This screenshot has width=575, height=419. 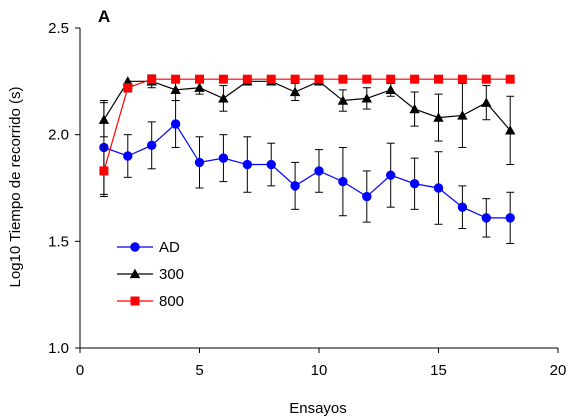 I want to click on legend-label: 800, so click(x=171, y=301).